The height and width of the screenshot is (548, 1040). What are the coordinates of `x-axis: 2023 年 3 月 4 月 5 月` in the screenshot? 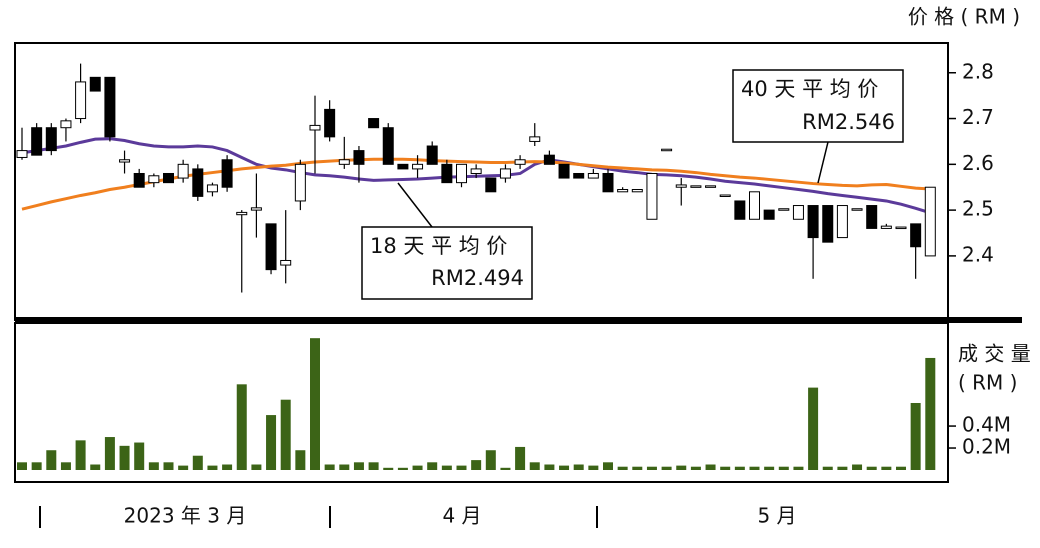 It's located at (418, 516).